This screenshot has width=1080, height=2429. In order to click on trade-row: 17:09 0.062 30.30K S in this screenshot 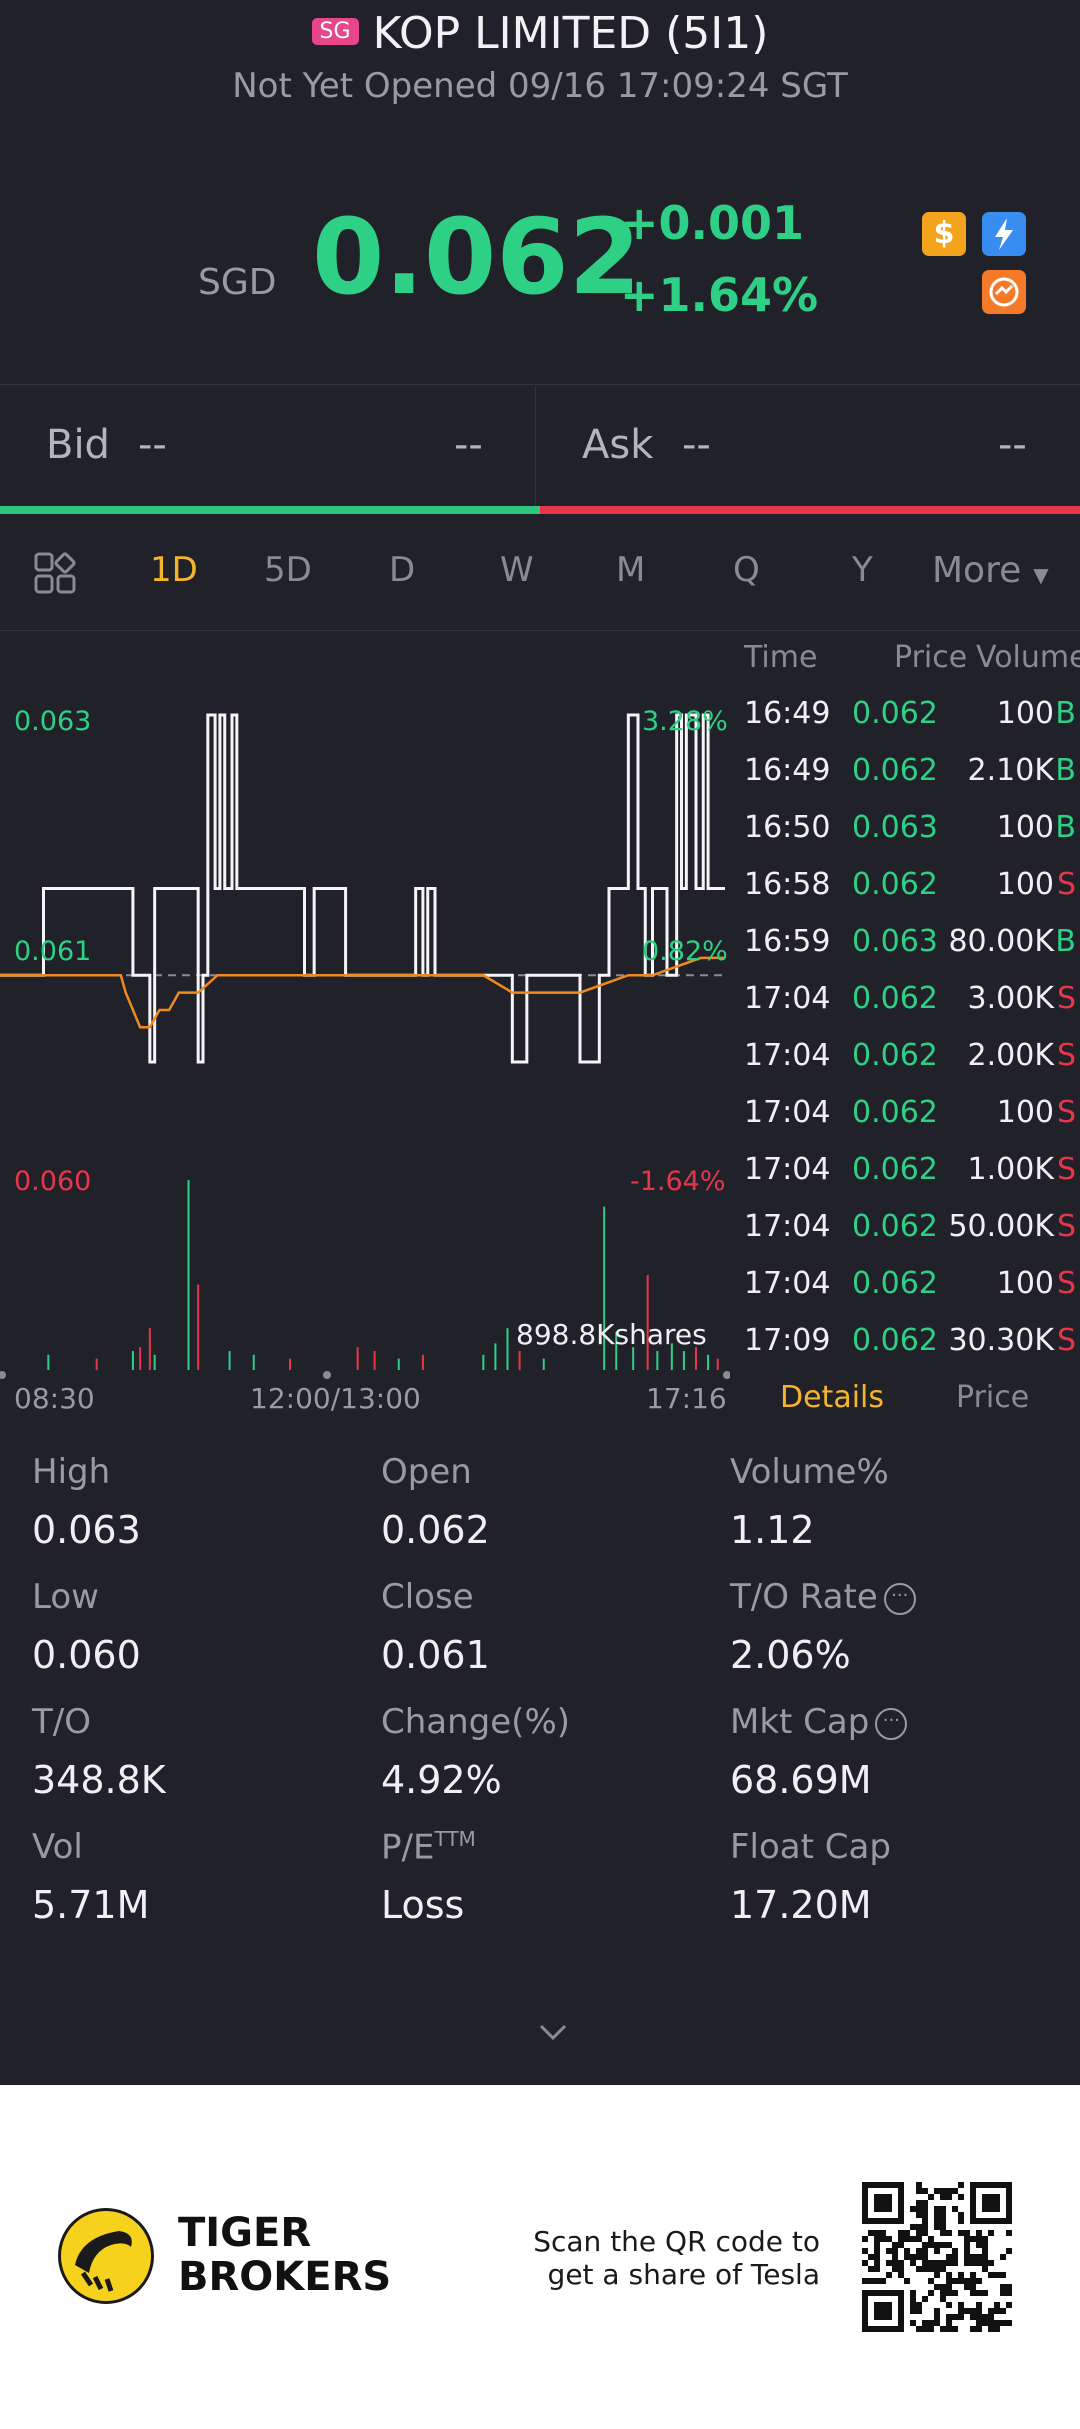, I will do `click(910, 1351)`.